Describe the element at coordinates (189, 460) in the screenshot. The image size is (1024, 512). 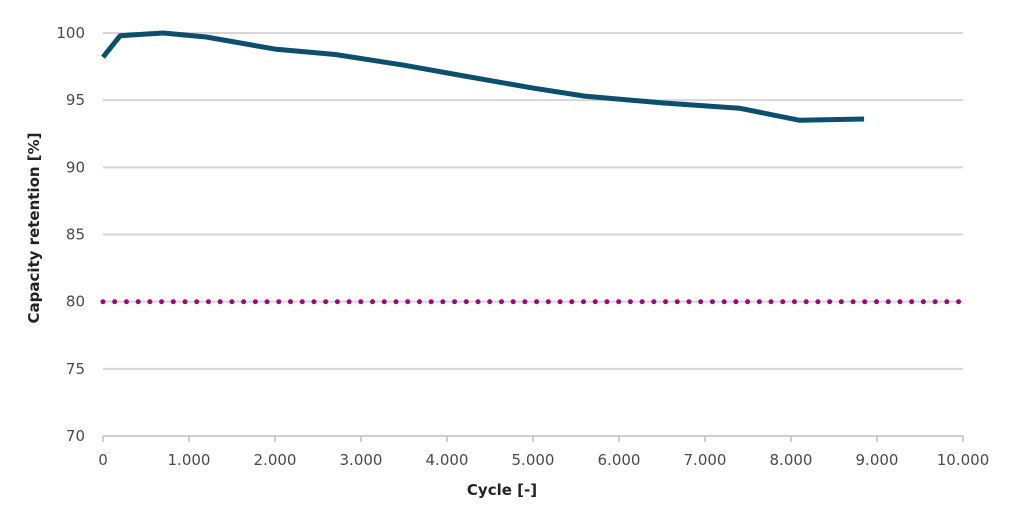
I see `x-tick-label: 1.000` at that location.